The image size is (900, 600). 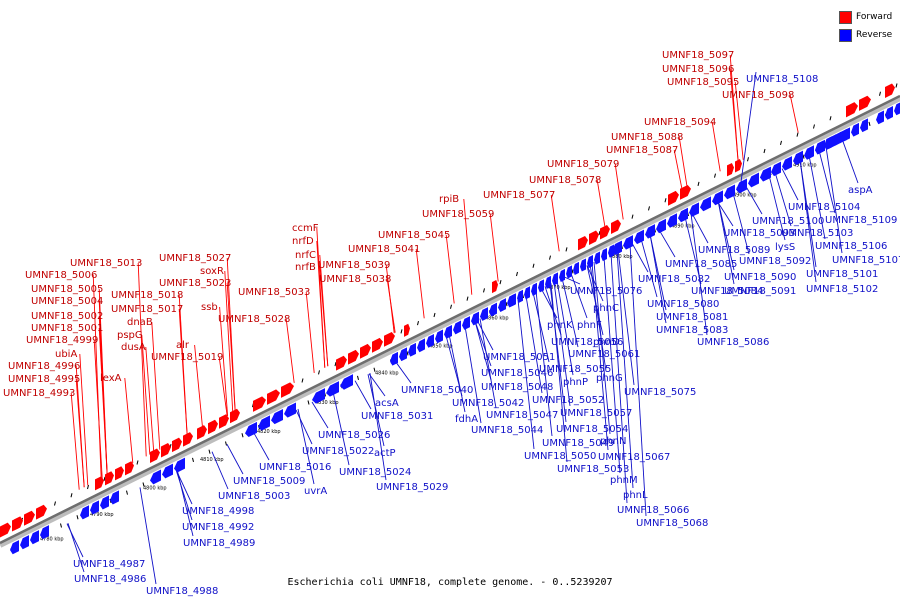 What do you see at coordinates (692, 317) in the screenshot?
I see `gene-label: UMNF18_5081` at bounding box center [692, 317].